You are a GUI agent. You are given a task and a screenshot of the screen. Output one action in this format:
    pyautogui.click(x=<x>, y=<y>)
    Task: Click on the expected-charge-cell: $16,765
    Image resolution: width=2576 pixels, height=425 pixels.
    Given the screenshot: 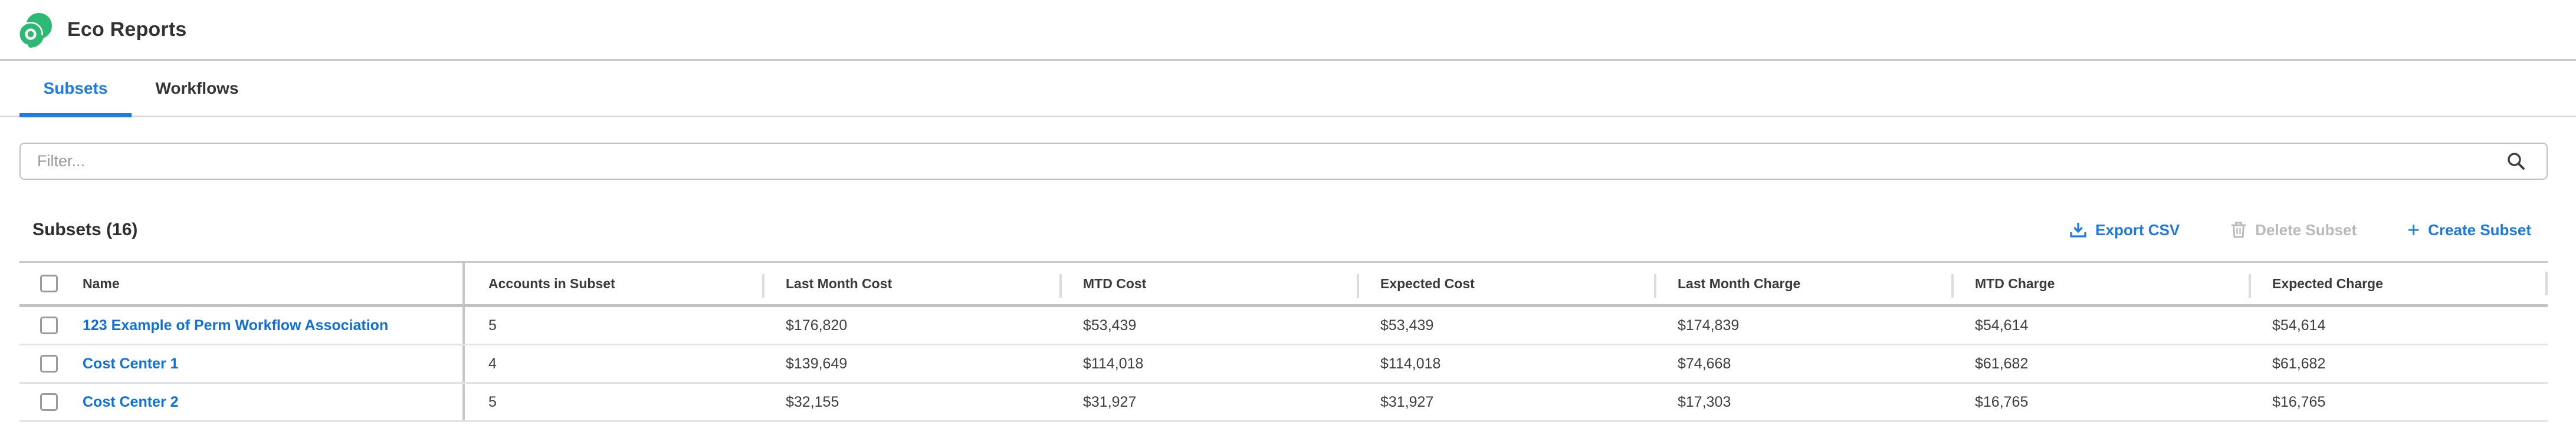 What is the action you would take?
    pyautogui.click(x=2299, y=401)
    